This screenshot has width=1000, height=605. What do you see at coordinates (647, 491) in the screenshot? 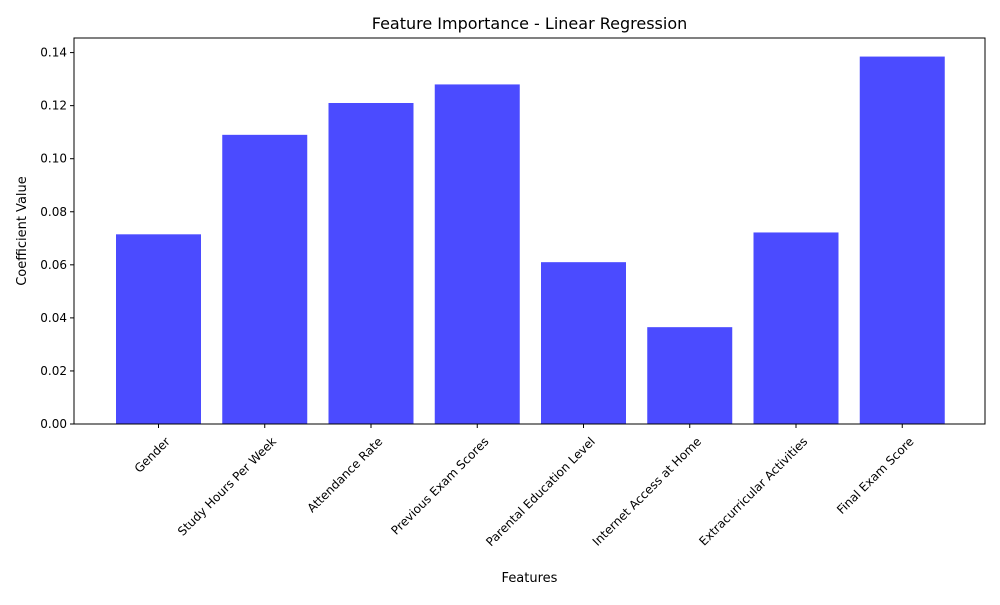
I see `x-tick-label-5: Internet Access at Home` at bounding box center [647, 491].